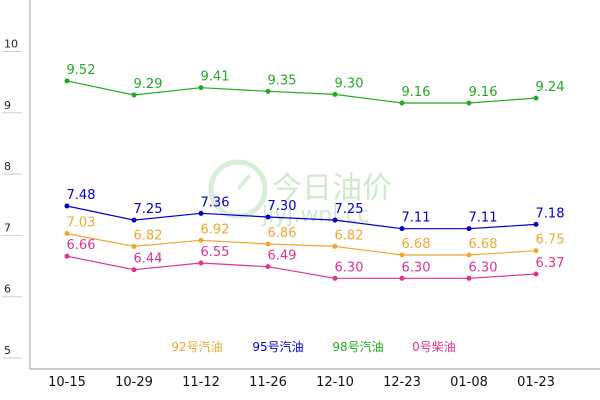 This screenshot has height=400, width=600. Describe the element at coordinates (469, 382) in the screenshot. I see `x-tick-label: 01-08` at that location.